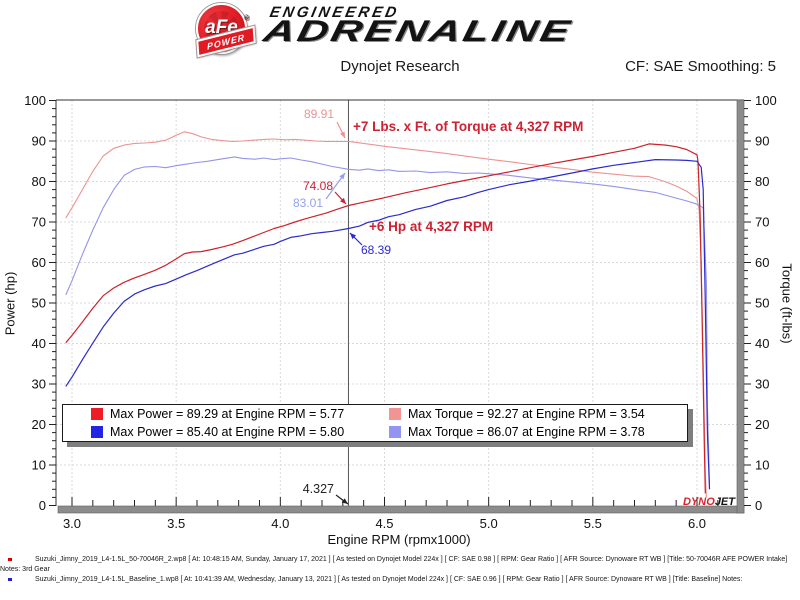  Describe the element at coordinates (227, 414) in the screenshot. I see `legend-label: Max Power = 89.29 at Engine RPM = 5.77` at that location.